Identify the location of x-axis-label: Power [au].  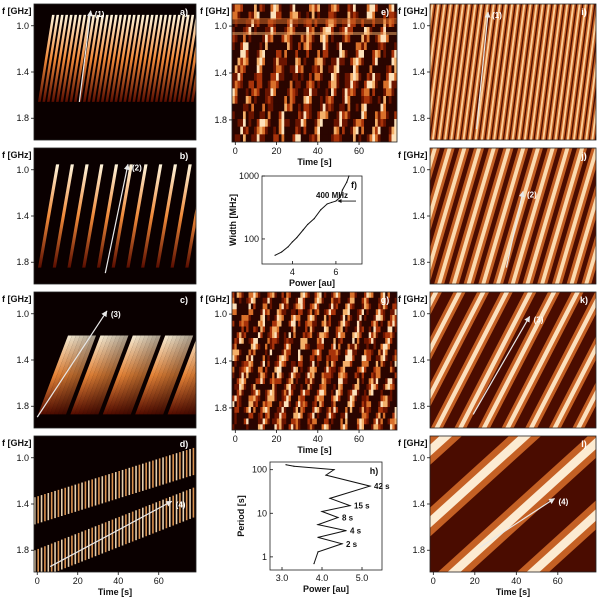
(326, 589).